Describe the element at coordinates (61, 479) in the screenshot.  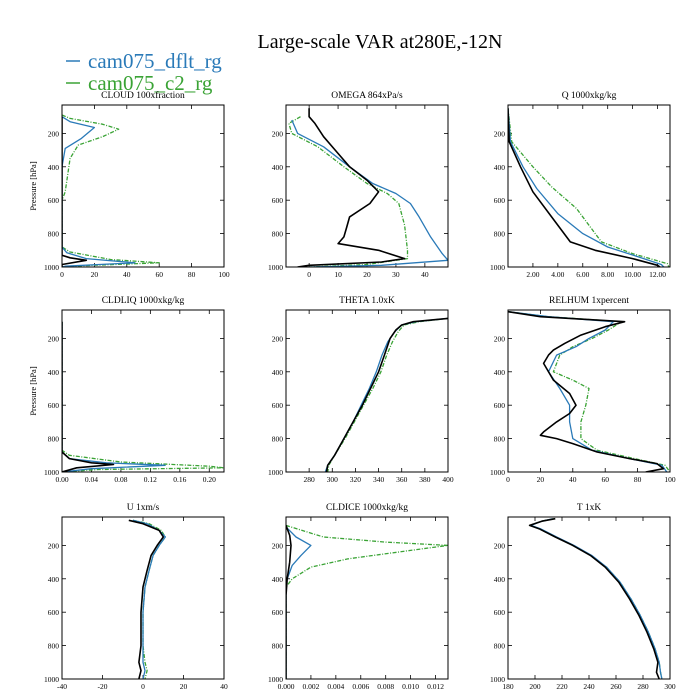
I see `x-tick-label: 0.00` at that location.